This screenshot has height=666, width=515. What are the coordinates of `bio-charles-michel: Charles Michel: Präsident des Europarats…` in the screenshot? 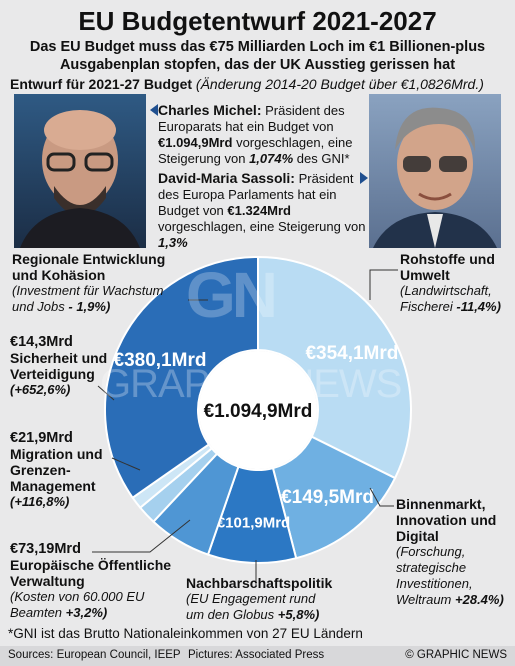 It's located at (255, 134).